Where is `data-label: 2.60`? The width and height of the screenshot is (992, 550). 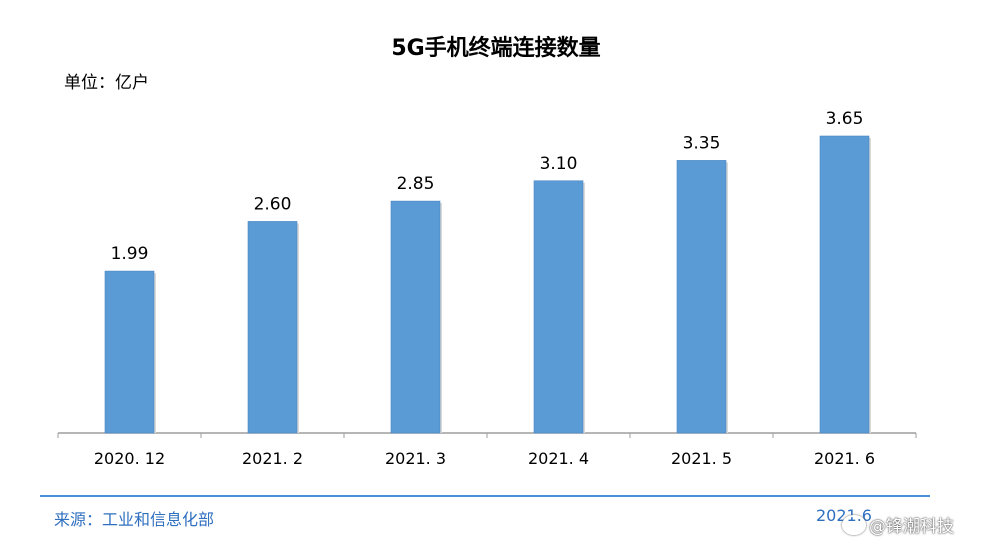
data-label: 2.60 is located at coordinates (273, 204).